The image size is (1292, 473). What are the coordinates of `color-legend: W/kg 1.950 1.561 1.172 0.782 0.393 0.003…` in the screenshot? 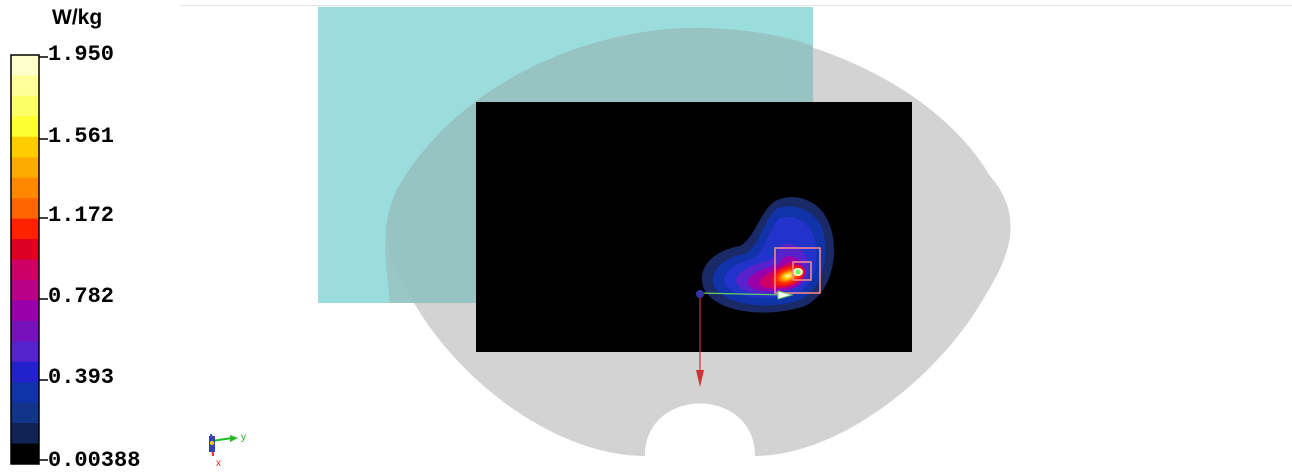 It's located at (90, 236).